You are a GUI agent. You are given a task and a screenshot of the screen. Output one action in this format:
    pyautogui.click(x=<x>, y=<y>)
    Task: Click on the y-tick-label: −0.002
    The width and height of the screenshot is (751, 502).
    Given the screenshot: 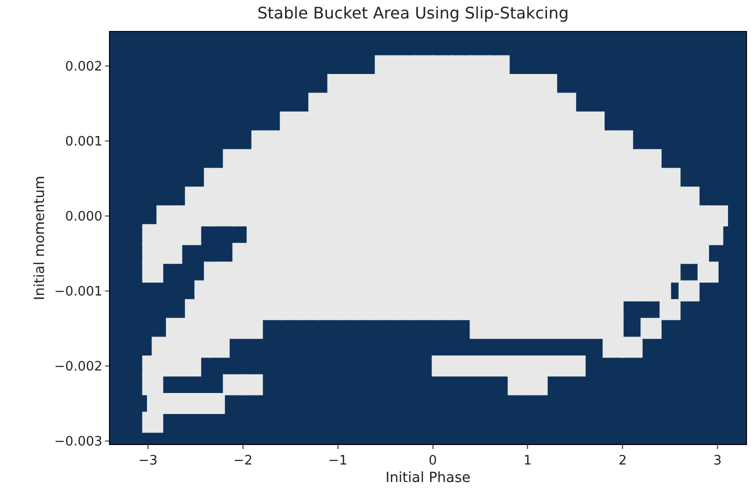 What is the action you would take?
    pyautogui.click(x=78, y=367)
    